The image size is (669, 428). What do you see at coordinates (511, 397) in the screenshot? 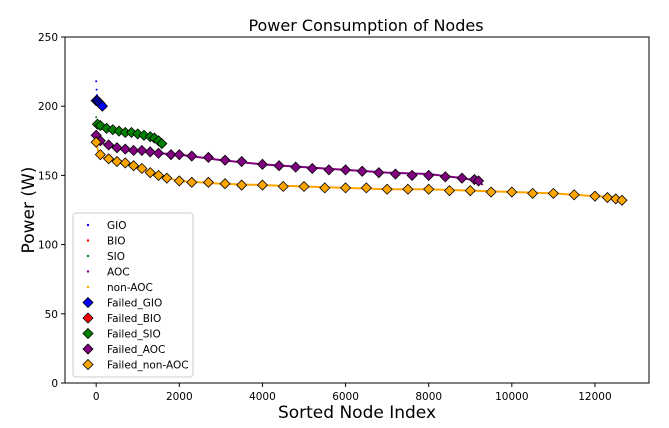
I see `x-tick-label: 10000` at bounding box center [511, 397].